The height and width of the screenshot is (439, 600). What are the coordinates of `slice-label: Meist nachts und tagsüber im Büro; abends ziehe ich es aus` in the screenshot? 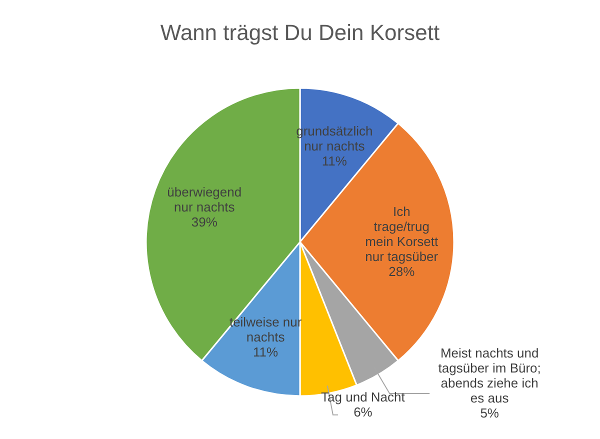 It's located at (489, 375).